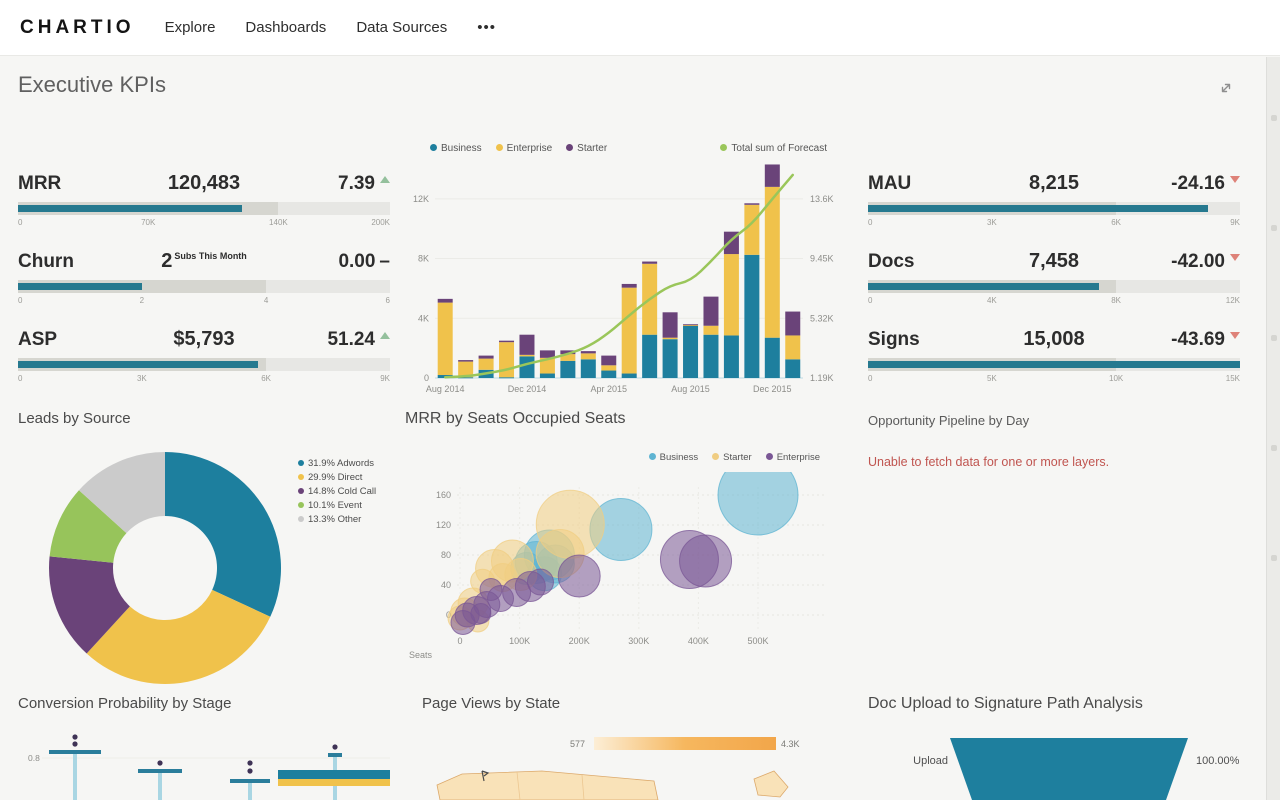 The image size is (1280, 800). Describe the element at coordinates (1235, 222) in the screenshot. I see `axis-tick: 9K` at that location.